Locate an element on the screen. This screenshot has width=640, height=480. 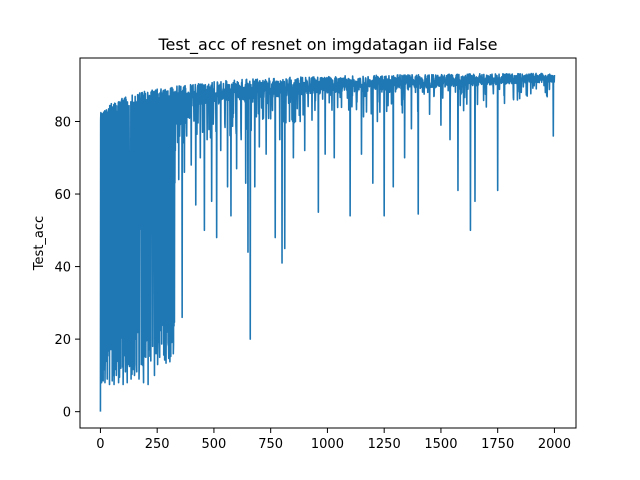
x-tick: 500 is located at coordinates (214, 440).